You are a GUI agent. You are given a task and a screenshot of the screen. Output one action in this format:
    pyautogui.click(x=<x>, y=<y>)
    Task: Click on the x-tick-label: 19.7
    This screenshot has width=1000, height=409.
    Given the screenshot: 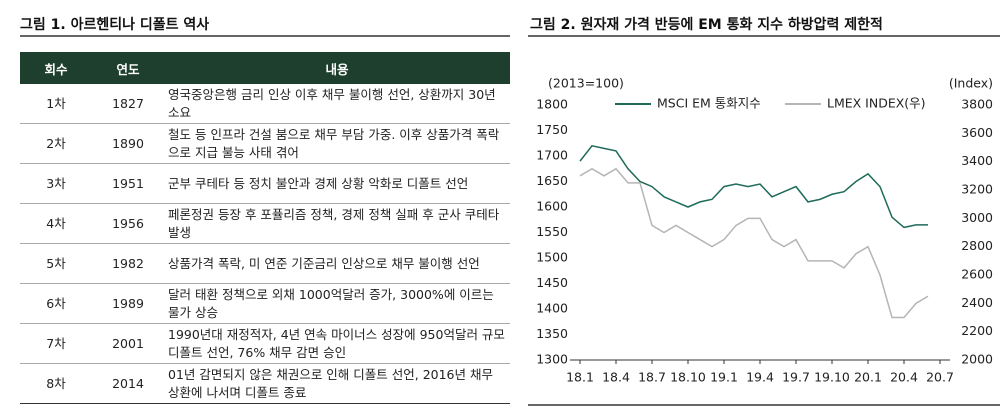 What is the action you would take?
    pyautogui.click(x=796, y=377)
    